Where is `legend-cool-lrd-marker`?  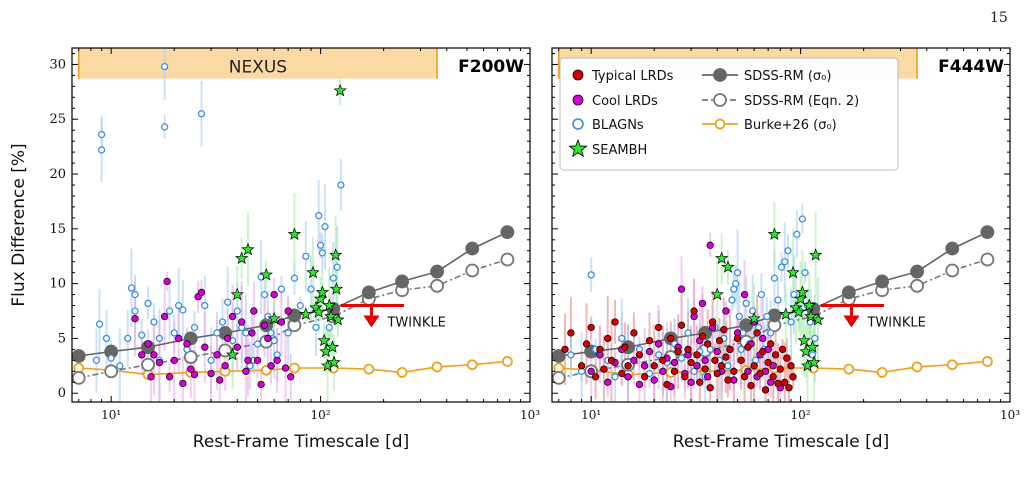
legend-cool-lrd-marker is located at coordinates (578, 100).